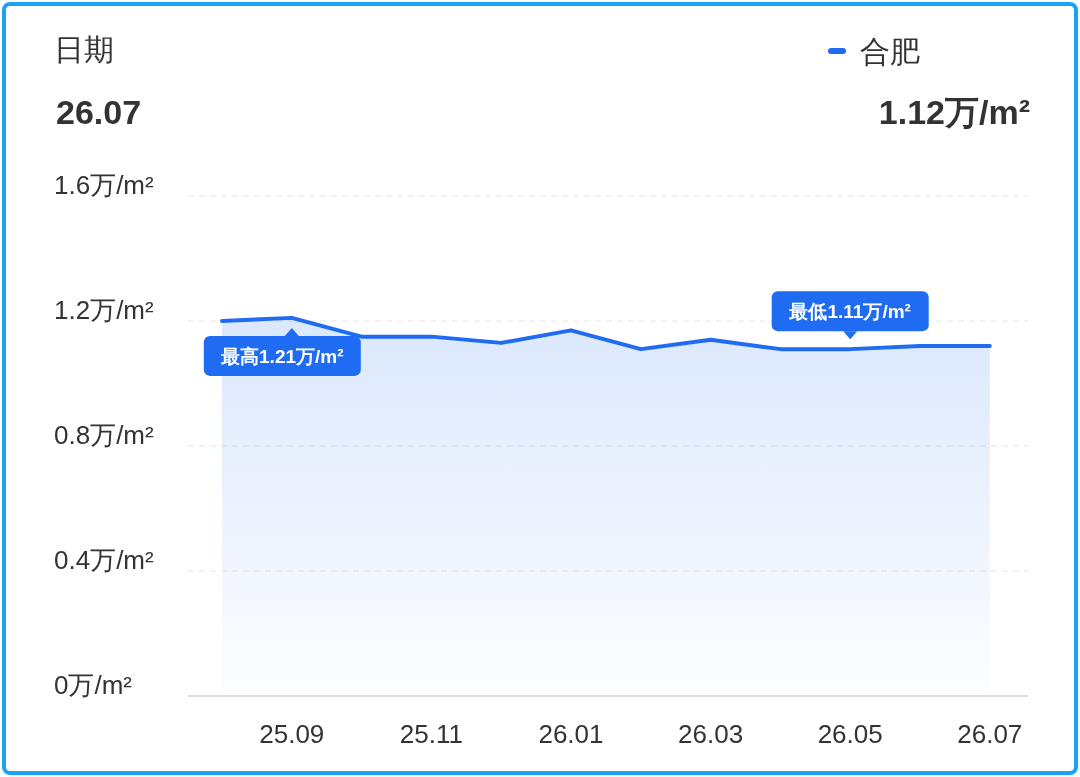 The width and height of the screenshot is (1080, 777). Describe the element at coordinates (954, 112) in the screenshot. I see `text: 1.12万/m²` at that location.